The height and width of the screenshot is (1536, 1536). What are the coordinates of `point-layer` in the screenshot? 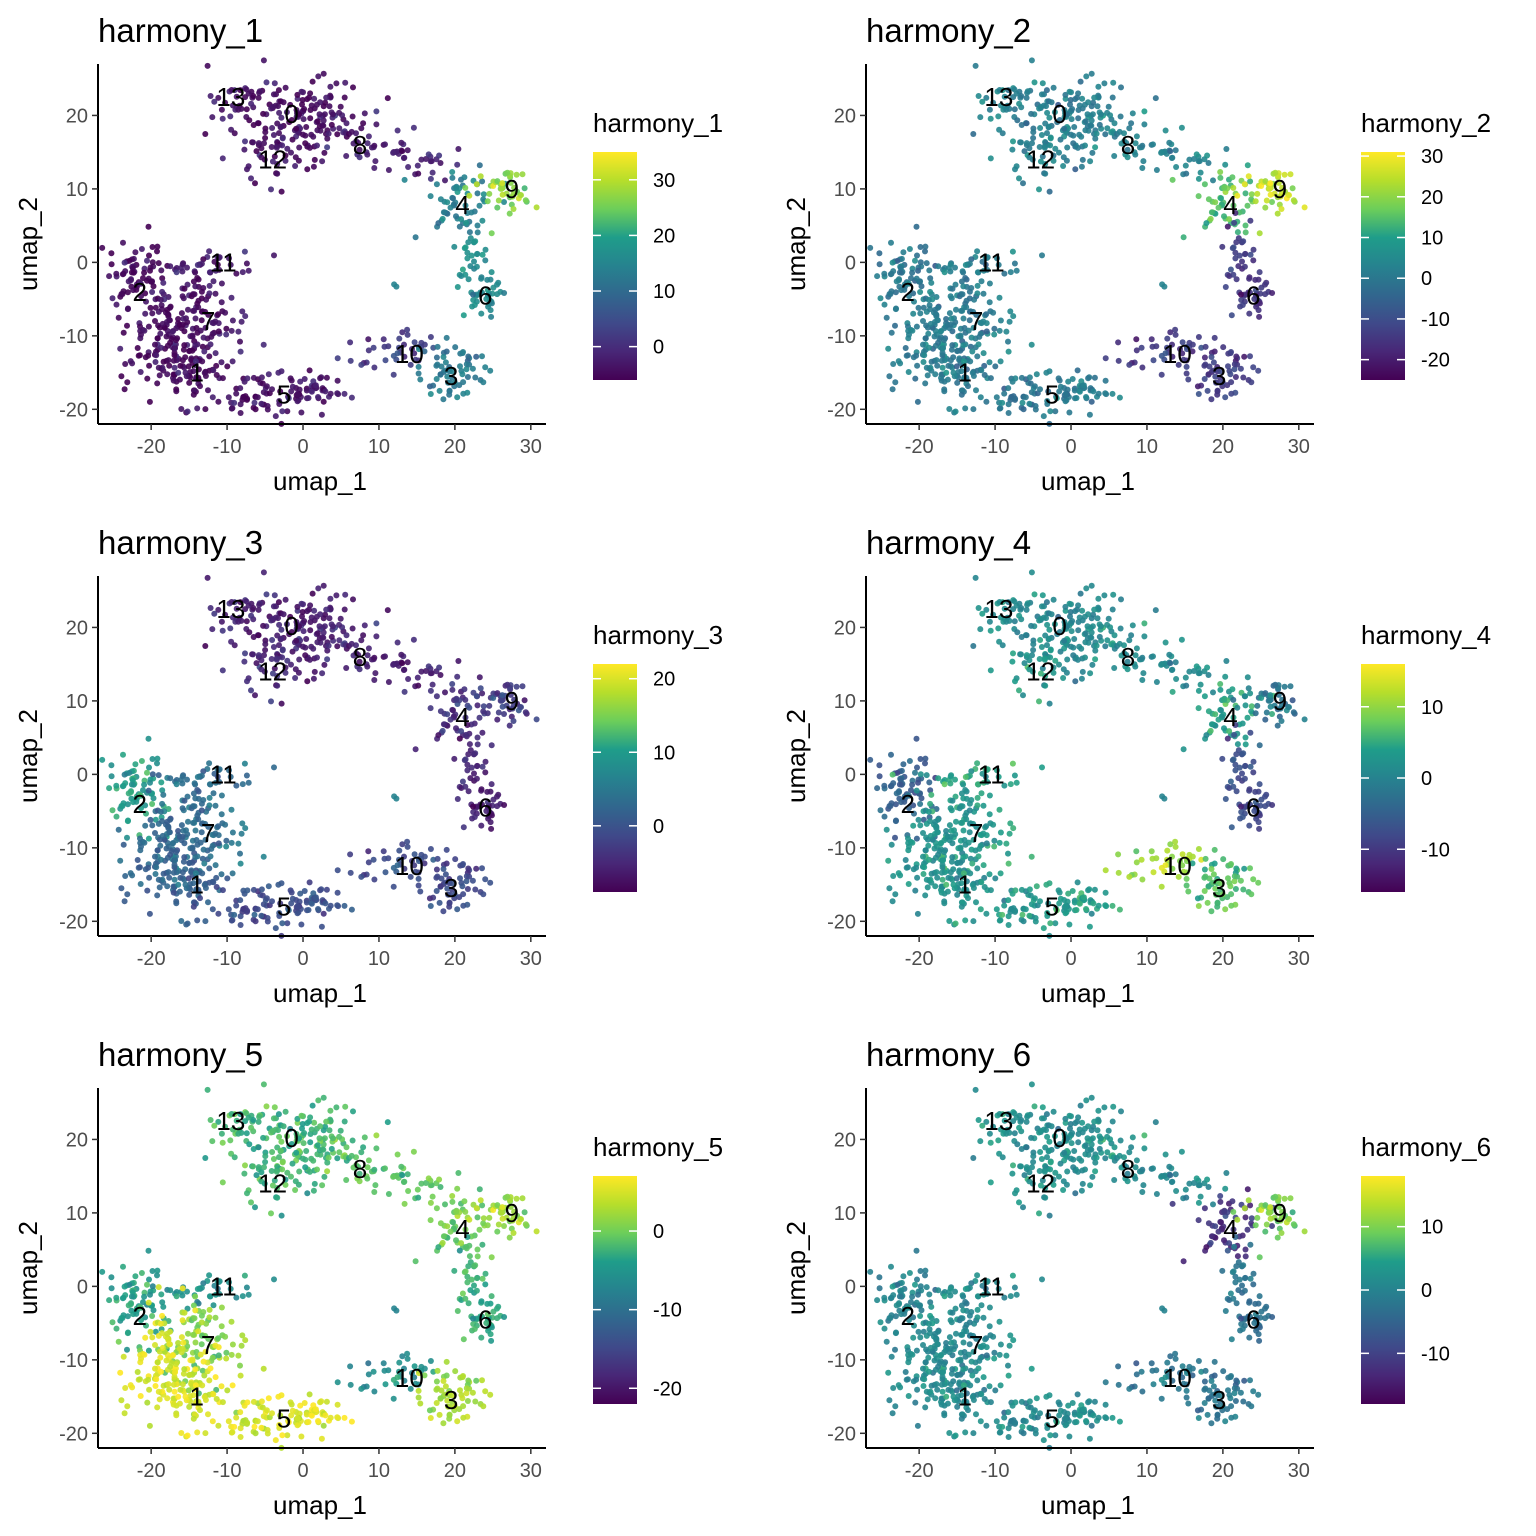 It's located at (1087, 242).